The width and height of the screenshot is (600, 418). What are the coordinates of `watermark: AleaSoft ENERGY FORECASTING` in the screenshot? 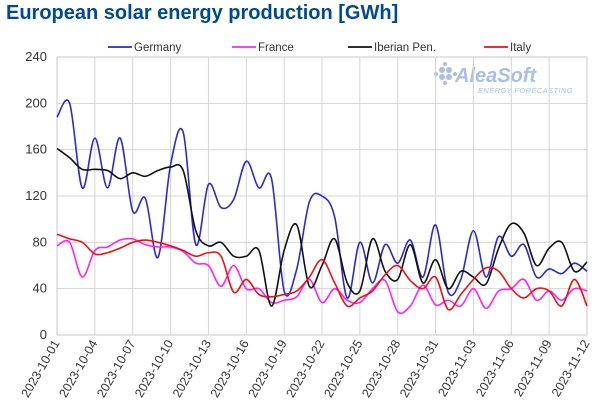 It's located at (503, 78).